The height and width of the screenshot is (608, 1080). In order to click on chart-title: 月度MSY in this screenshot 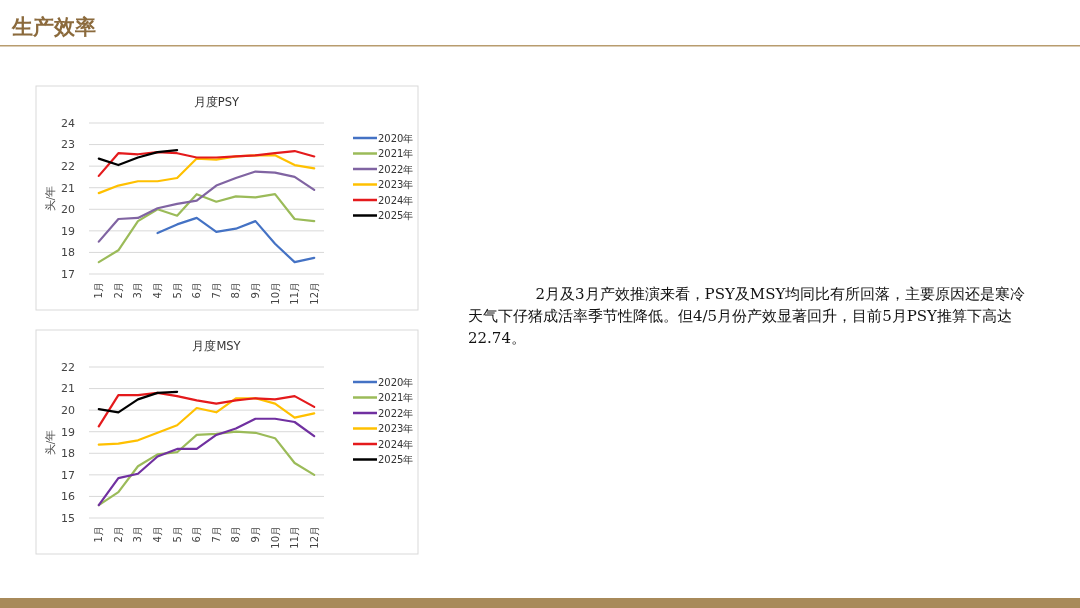, I will do `click(217, 346)`.